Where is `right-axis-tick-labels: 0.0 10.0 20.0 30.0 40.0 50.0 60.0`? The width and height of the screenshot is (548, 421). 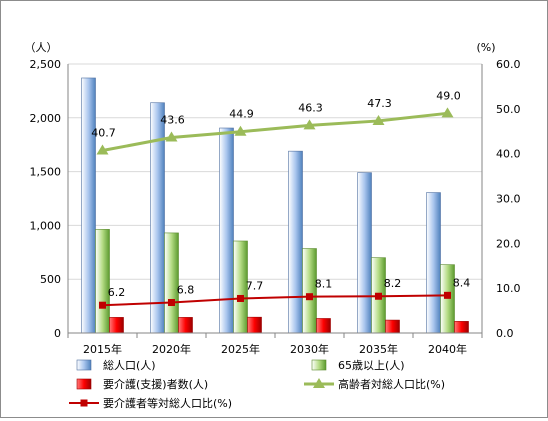
right-axis-tick-labels: 0.0 10.0 20.0 30.0 40.0 50.0 60.0 is located at coordinates (508, 199).